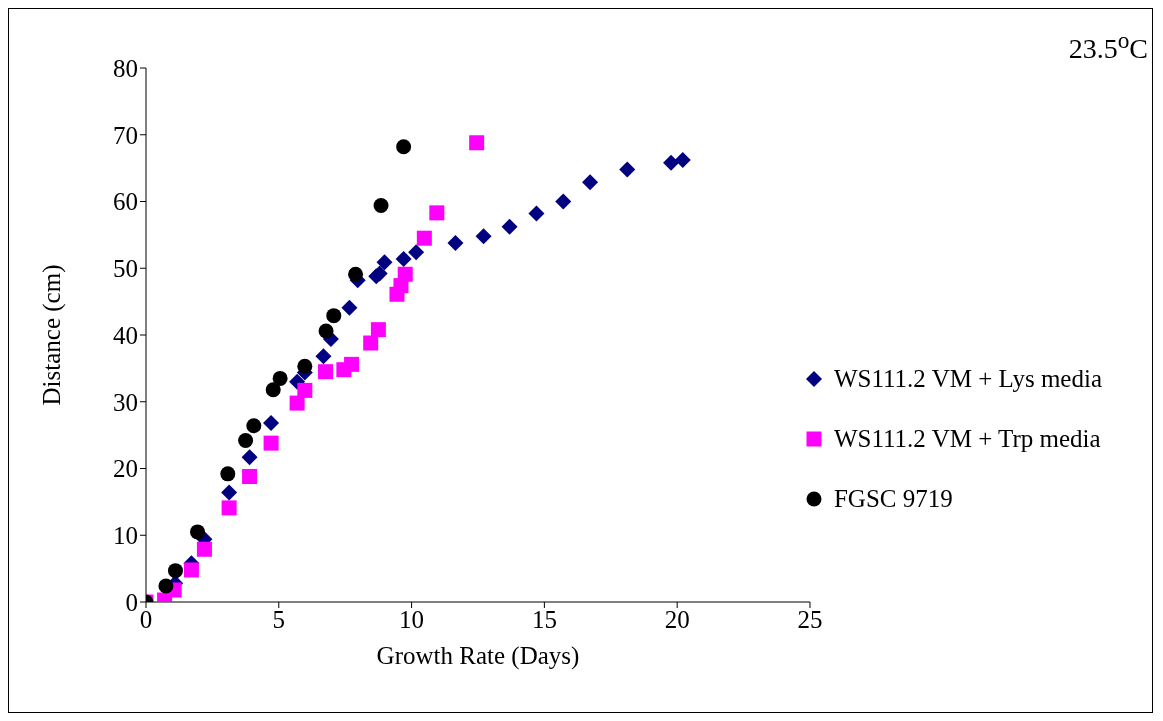 The image size is (1163, 721). I want to click on y-tick-label: 10, so click(125, 536).